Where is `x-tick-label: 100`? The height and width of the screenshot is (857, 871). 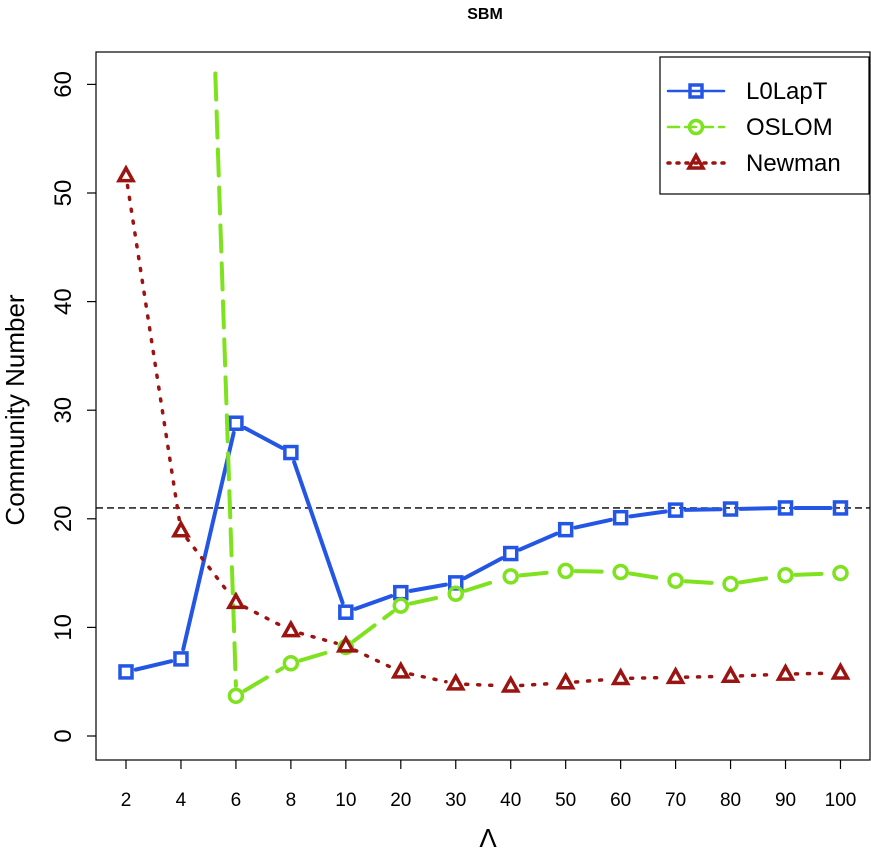 x-tick-label: 100 is located at coordinates (841, 800).